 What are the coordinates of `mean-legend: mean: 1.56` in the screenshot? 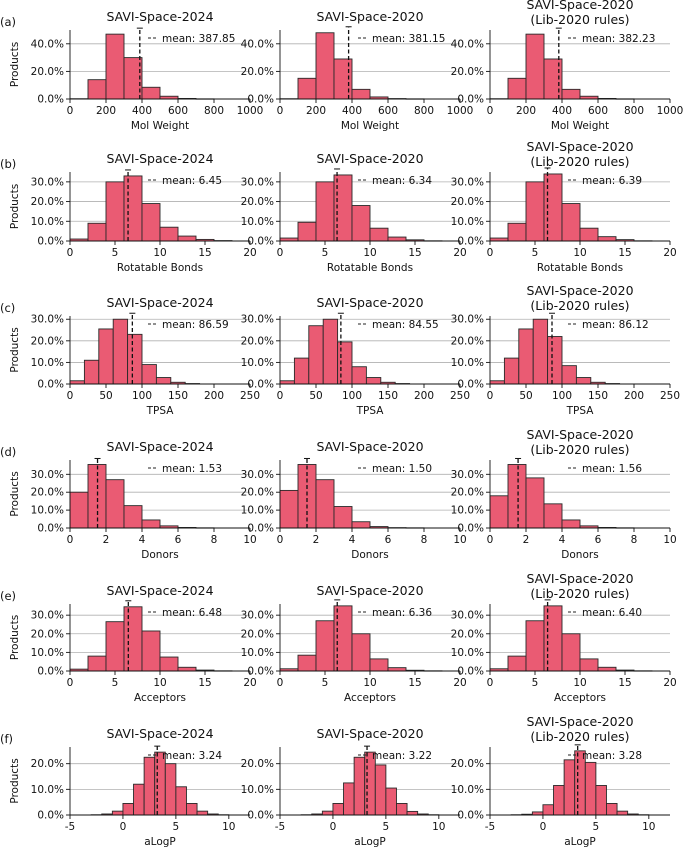 It's located at (612, 469).